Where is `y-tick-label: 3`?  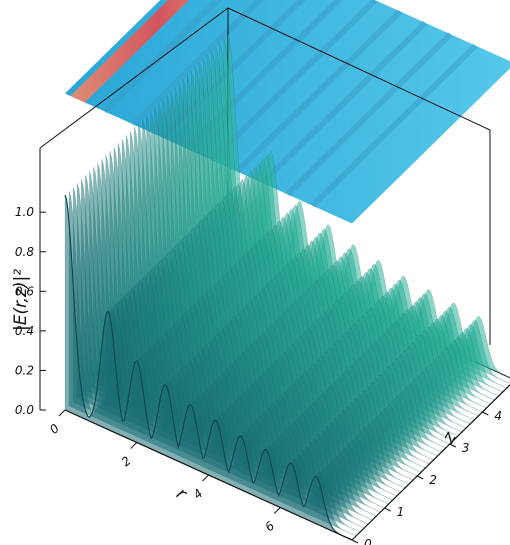 y-tick-label: 3 is located at coordinates (466, 448).